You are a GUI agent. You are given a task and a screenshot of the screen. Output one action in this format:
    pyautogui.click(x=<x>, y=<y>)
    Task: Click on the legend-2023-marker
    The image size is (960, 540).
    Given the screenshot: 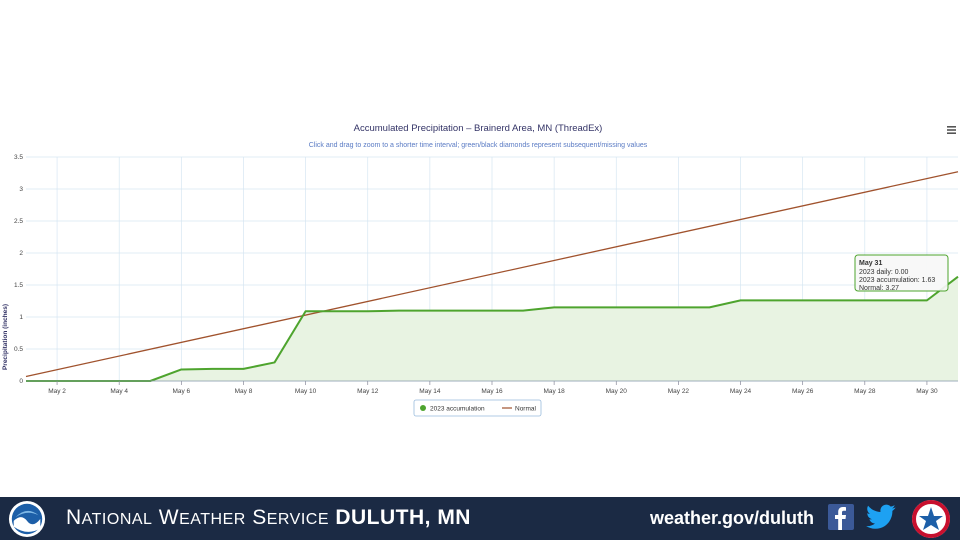 What is the action you would take?
    pyautogui.click(x=423, y=408)
    